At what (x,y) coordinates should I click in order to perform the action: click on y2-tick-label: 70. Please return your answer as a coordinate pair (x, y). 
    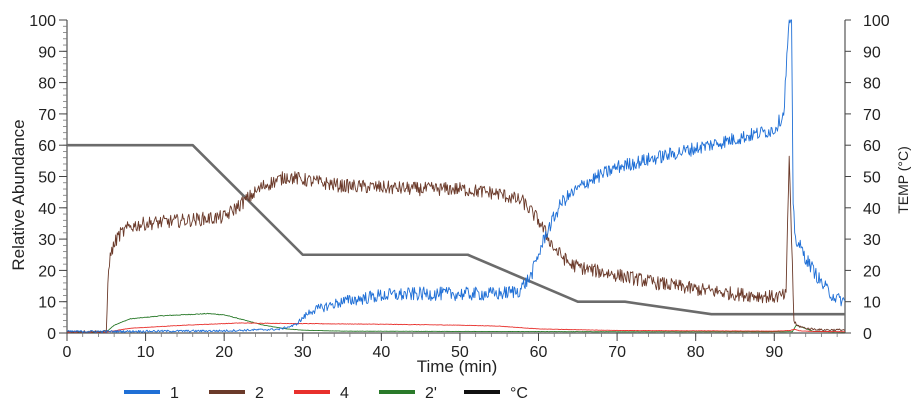
    Looking at the image, I should click on (872, 115).